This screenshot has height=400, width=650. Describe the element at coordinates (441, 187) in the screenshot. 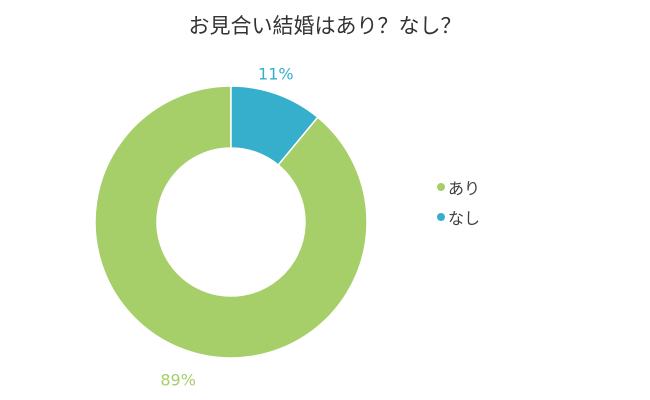

I see `legend-marker-ari` at that location.